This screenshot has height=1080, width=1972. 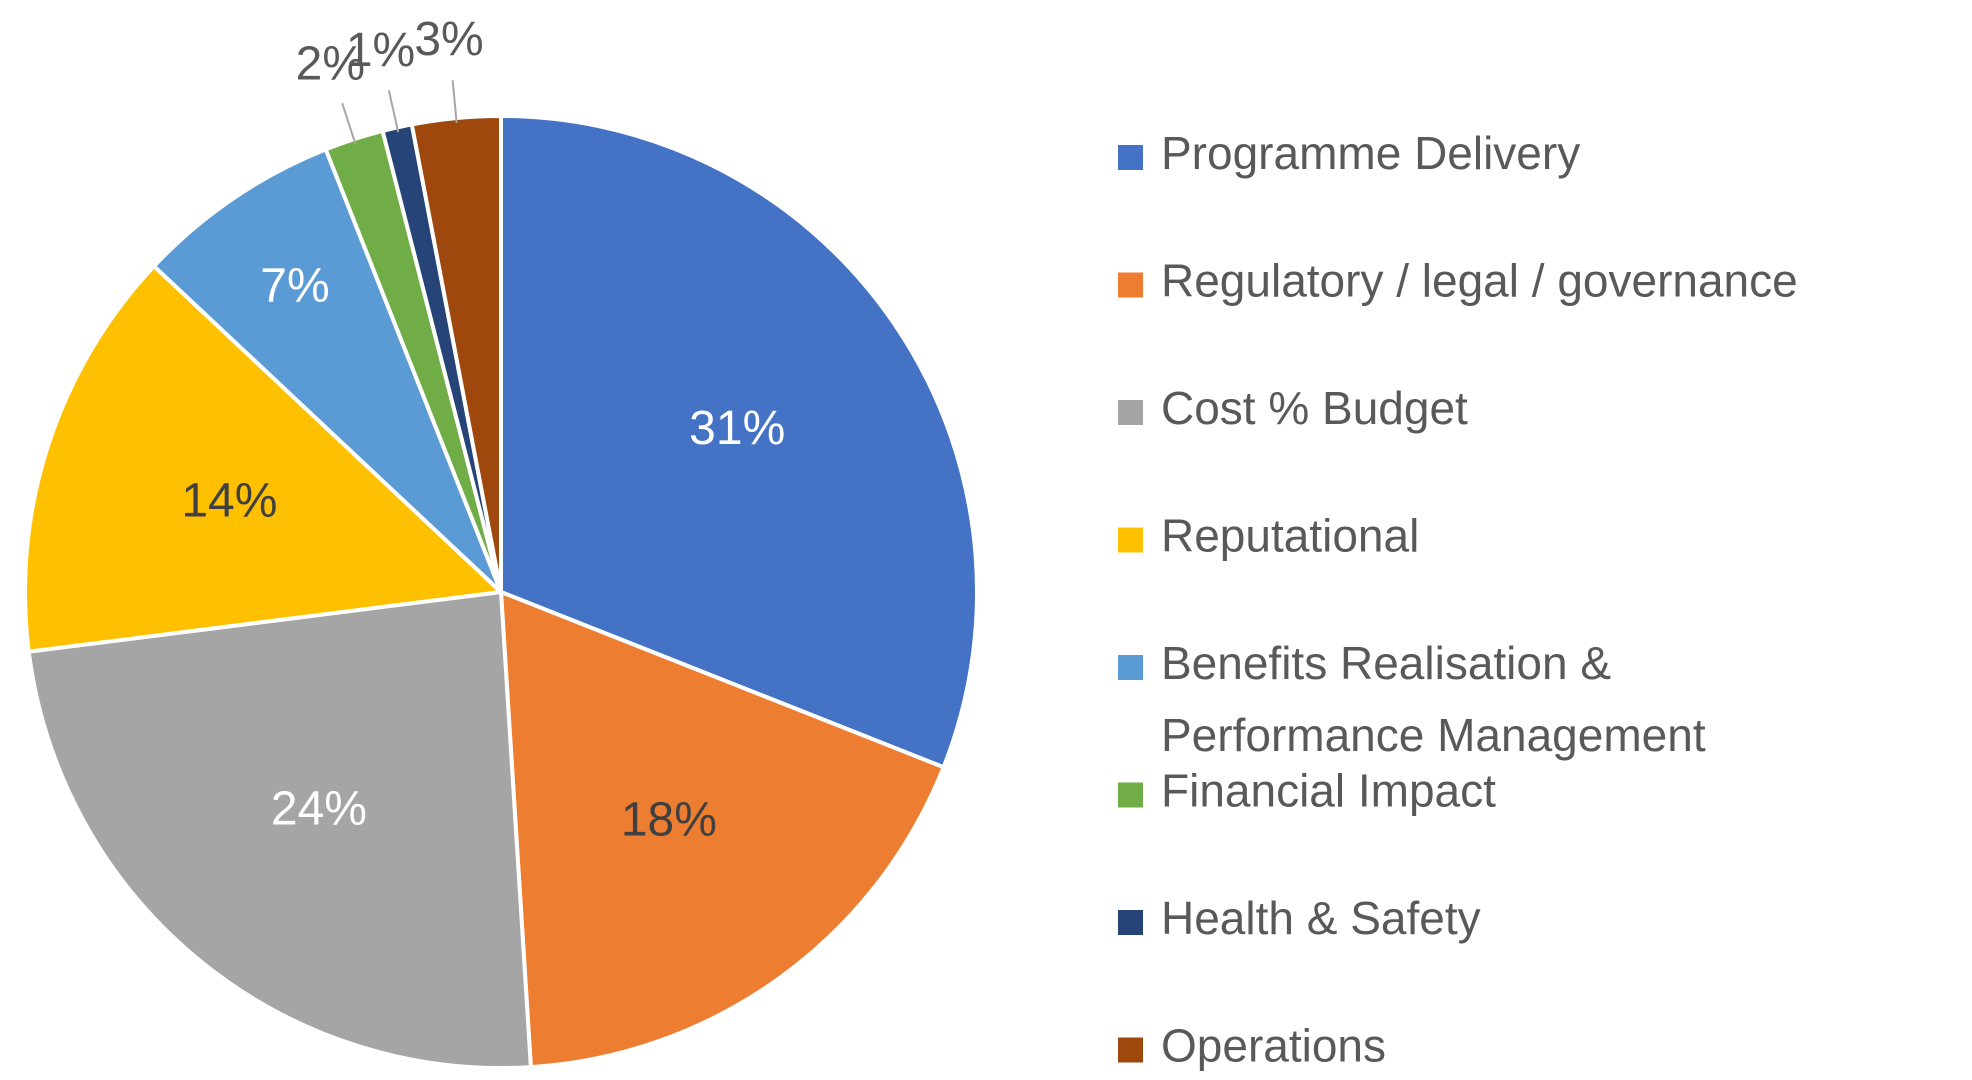 I want to click on data-label: 18%, so click(x=669, y=820).